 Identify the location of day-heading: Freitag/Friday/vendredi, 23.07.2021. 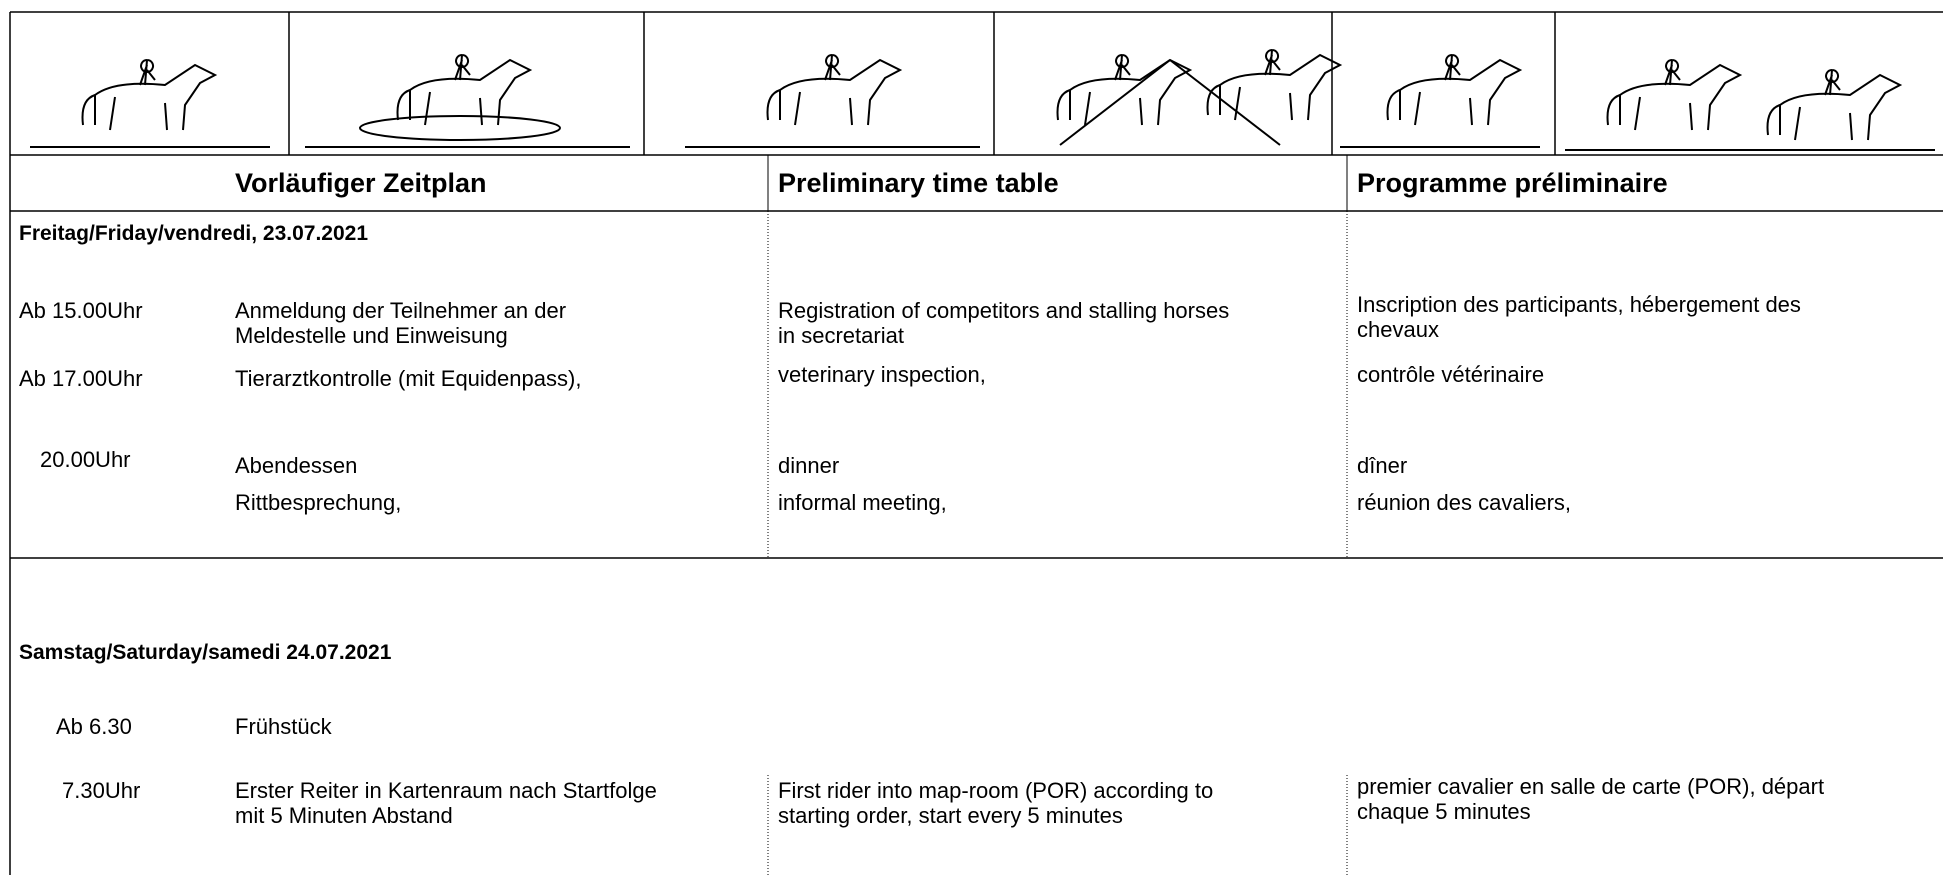
(194, 233).